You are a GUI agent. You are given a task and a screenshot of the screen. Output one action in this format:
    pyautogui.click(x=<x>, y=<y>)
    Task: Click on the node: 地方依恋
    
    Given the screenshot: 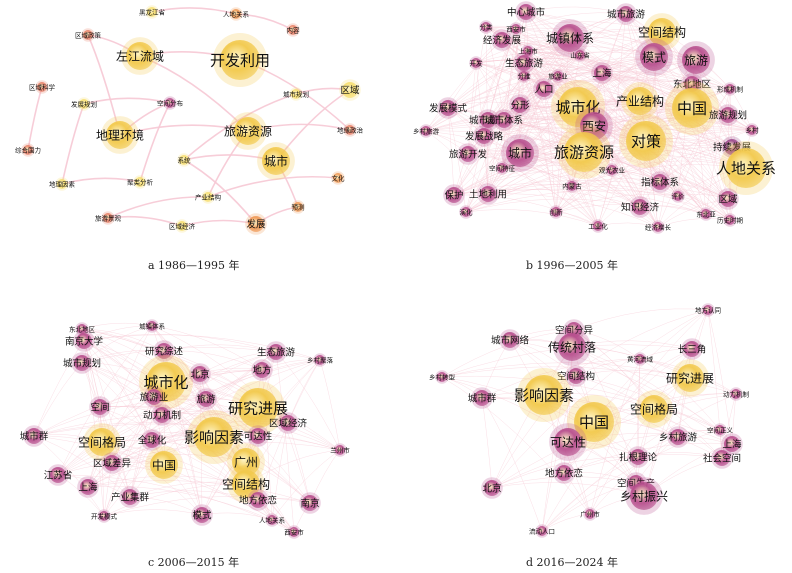 What is the action you would take?
    pyautogui.click(x=564, y=473)
    